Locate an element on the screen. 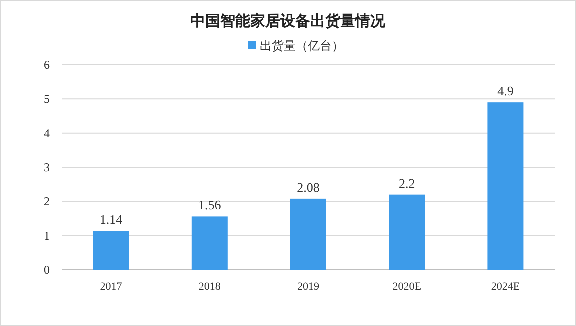 This screenshot has width=576, height=326. y-tick-label: 3 is located at coordinates (47, 167).